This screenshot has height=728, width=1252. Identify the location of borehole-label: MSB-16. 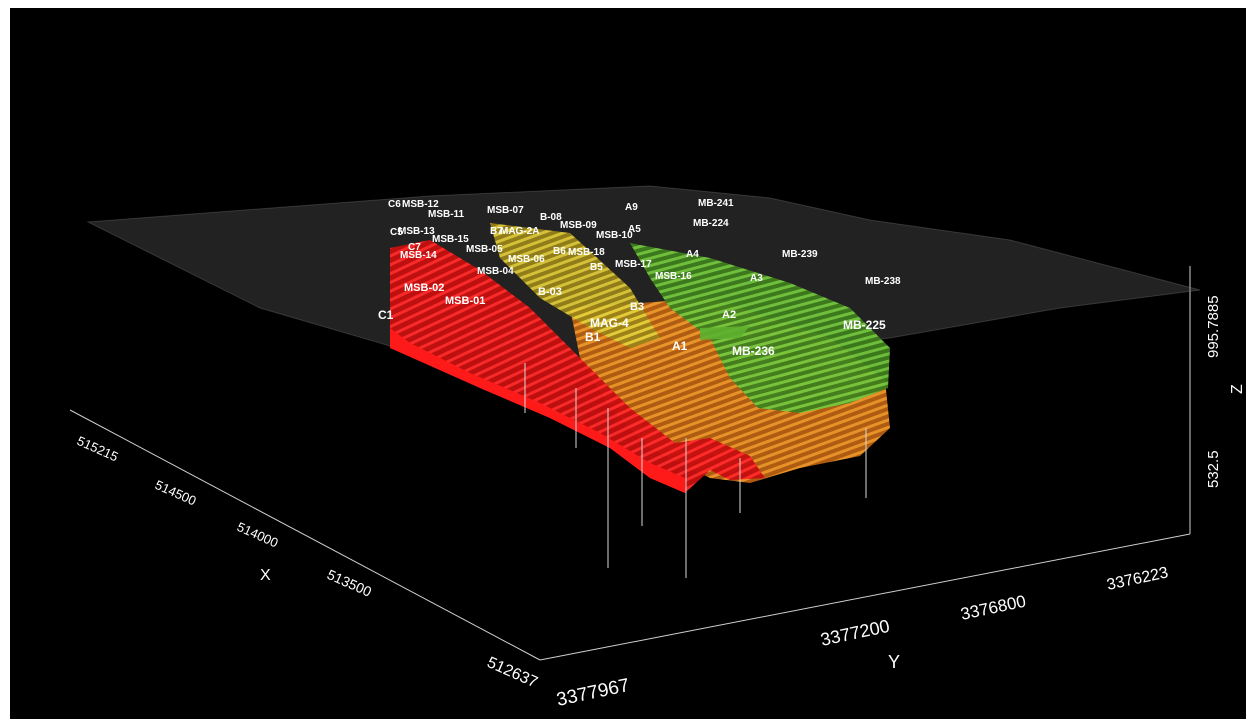
(673, 276).